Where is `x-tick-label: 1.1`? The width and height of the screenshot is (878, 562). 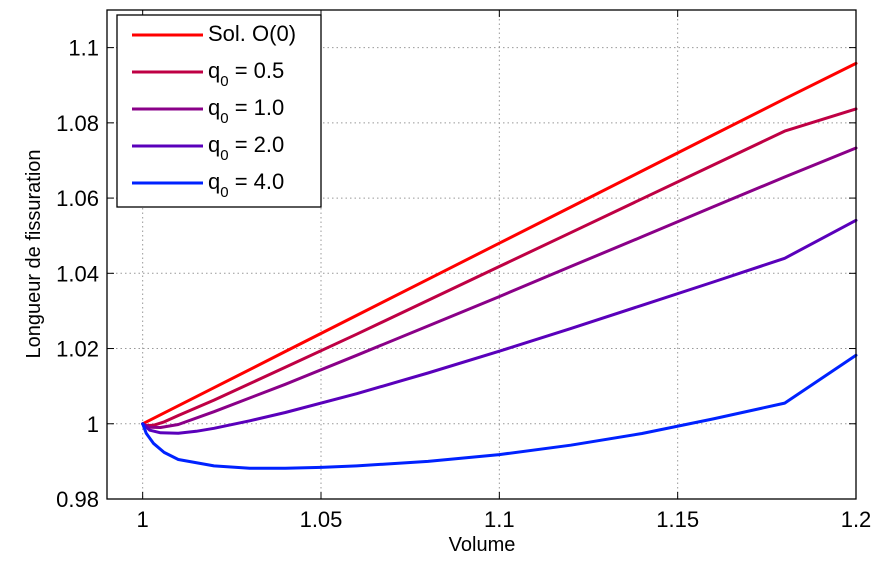 x-tick-label: 1.1 is located at coordinates (499, 519).